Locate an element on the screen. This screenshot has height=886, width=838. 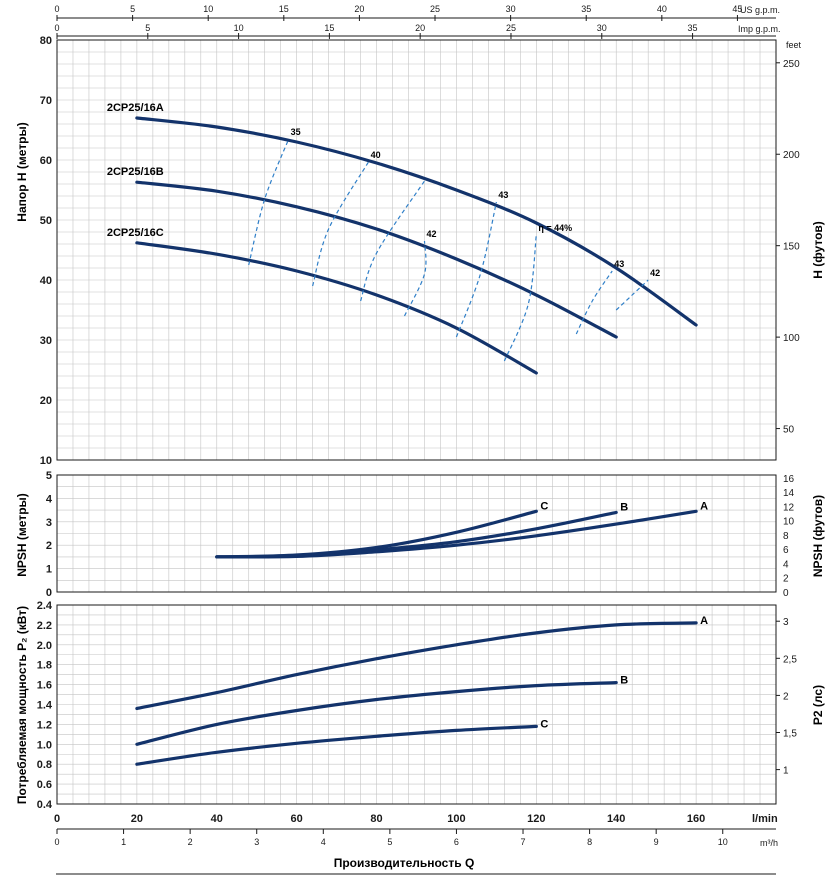
y-right-tick-label: 10 is located at coordinates (789, 522).